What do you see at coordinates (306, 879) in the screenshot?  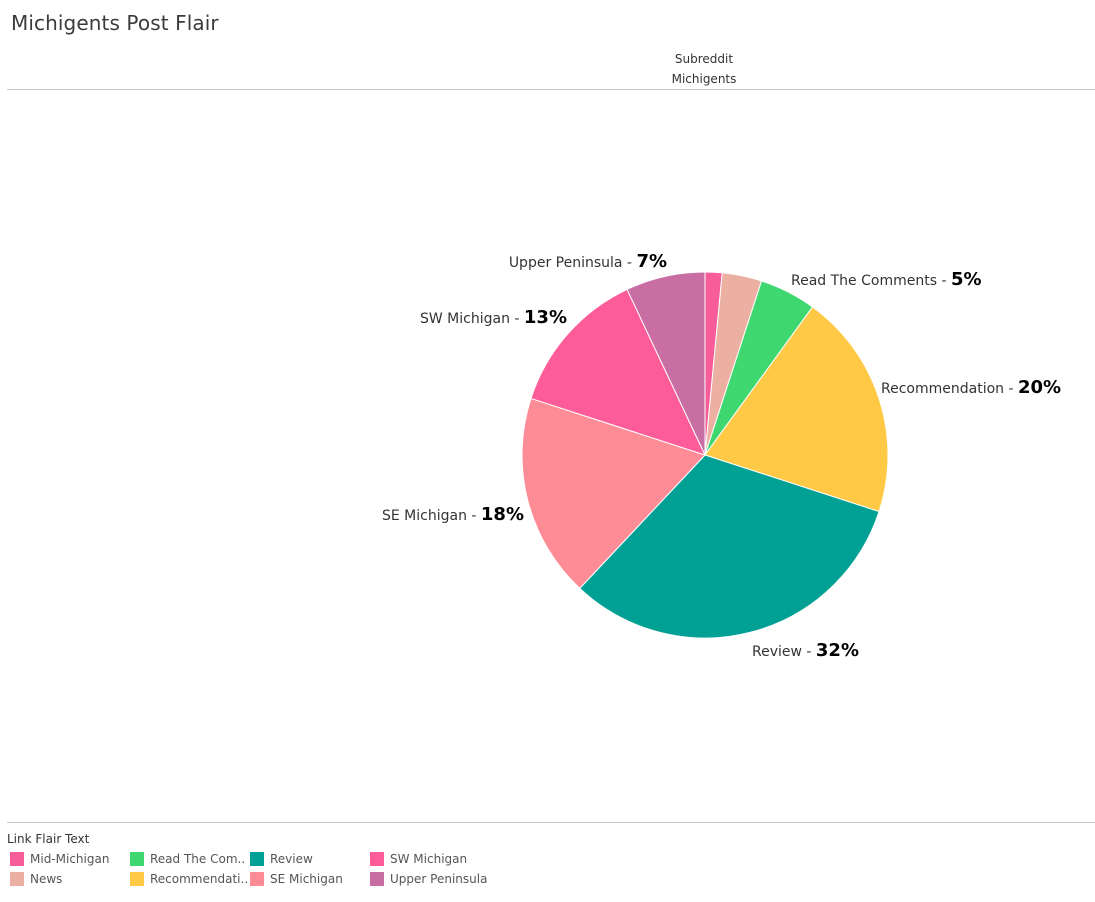 I see `legend-label: SE Michigan` at bounding box center [306, 879].